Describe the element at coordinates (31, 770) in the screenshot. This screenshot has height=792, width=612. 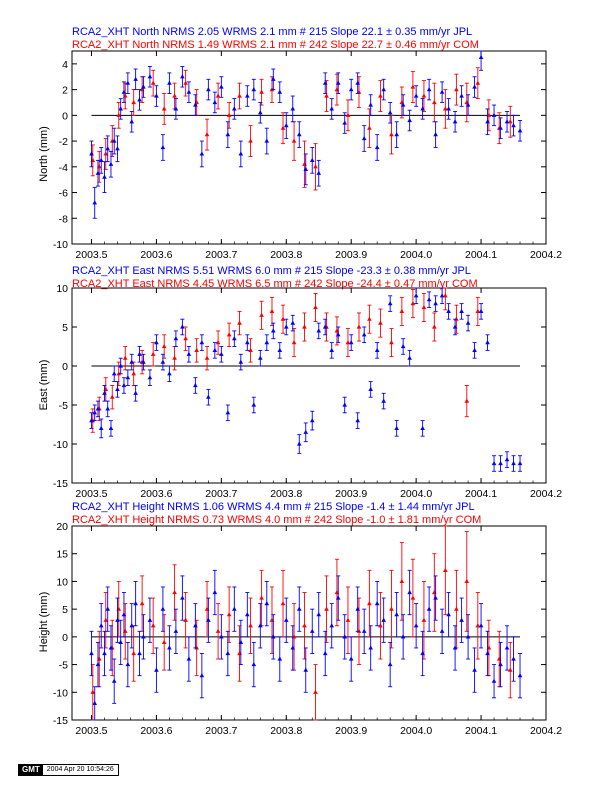
I see `gmt-logo: GMT` at that location.